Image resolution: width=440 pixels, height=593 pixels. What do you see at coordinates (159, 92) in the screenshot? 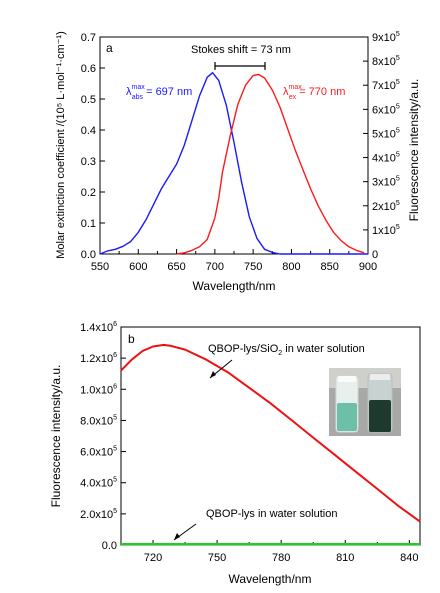
I see `absorption-max-label: λmax abs = 697 nm` at bounding box center [159, 92].